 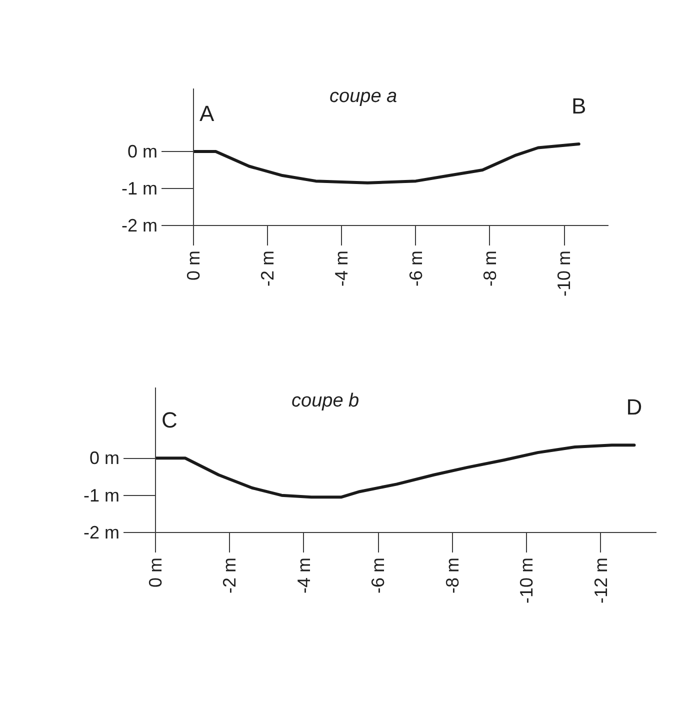 I want to click on chart-title: coupe a, so click(x=364, y=96).